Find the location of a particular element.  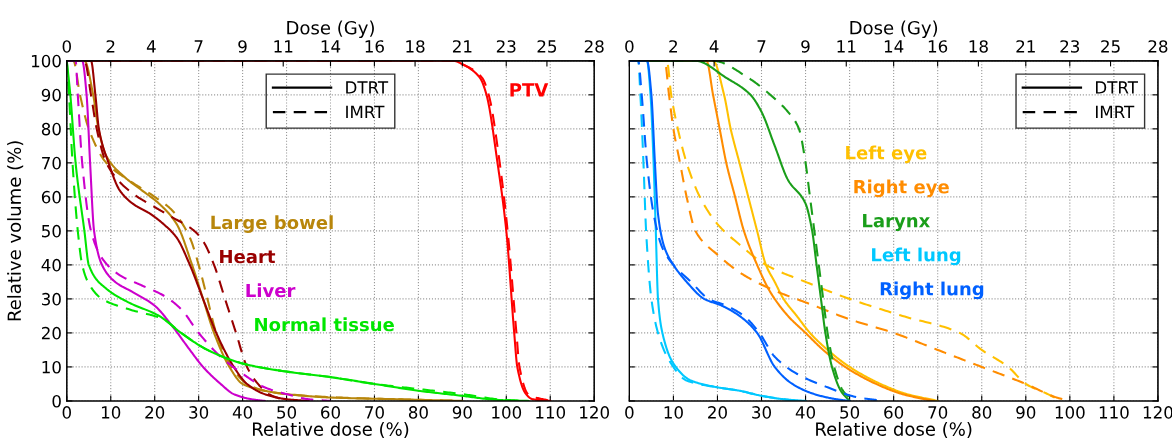

series-label: PTV is located at coordinates (529, 90).